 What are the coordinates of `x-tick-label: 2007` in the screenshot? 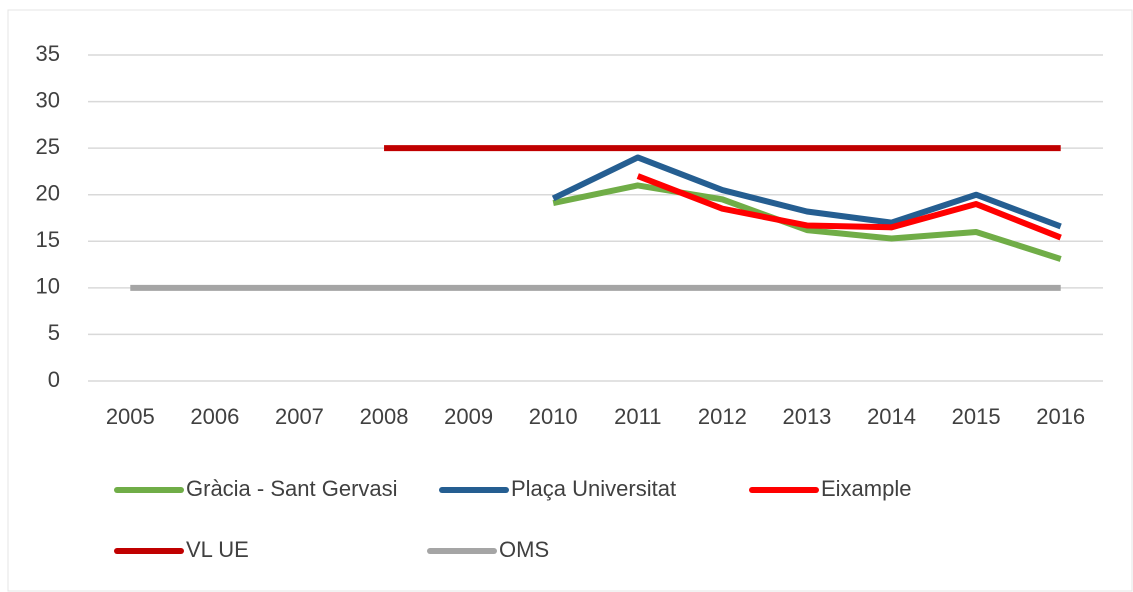 It's located at (299, 416).